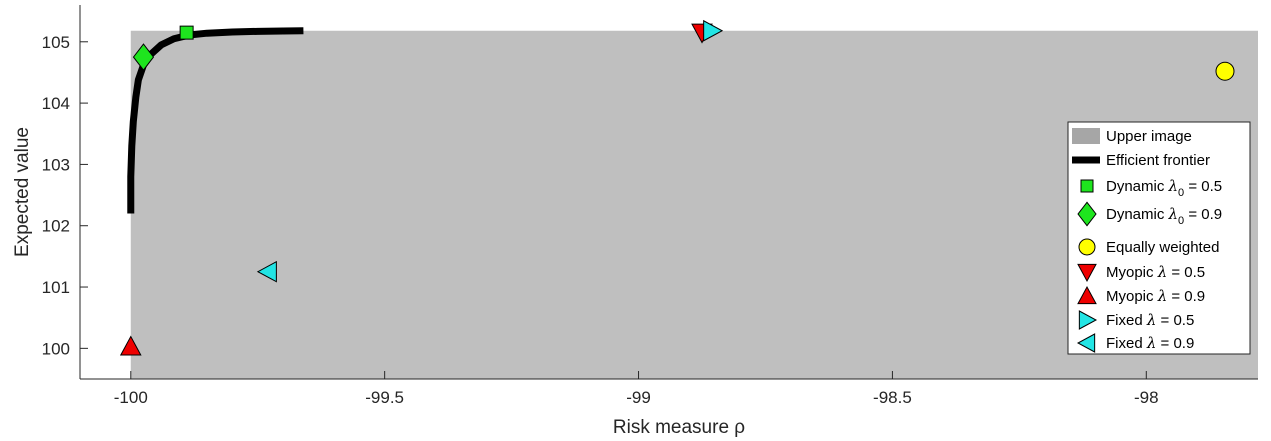  Describe the element at coordinates (384, 397) in the screenshot. I see `x-tick-label: -99.5` at that location.